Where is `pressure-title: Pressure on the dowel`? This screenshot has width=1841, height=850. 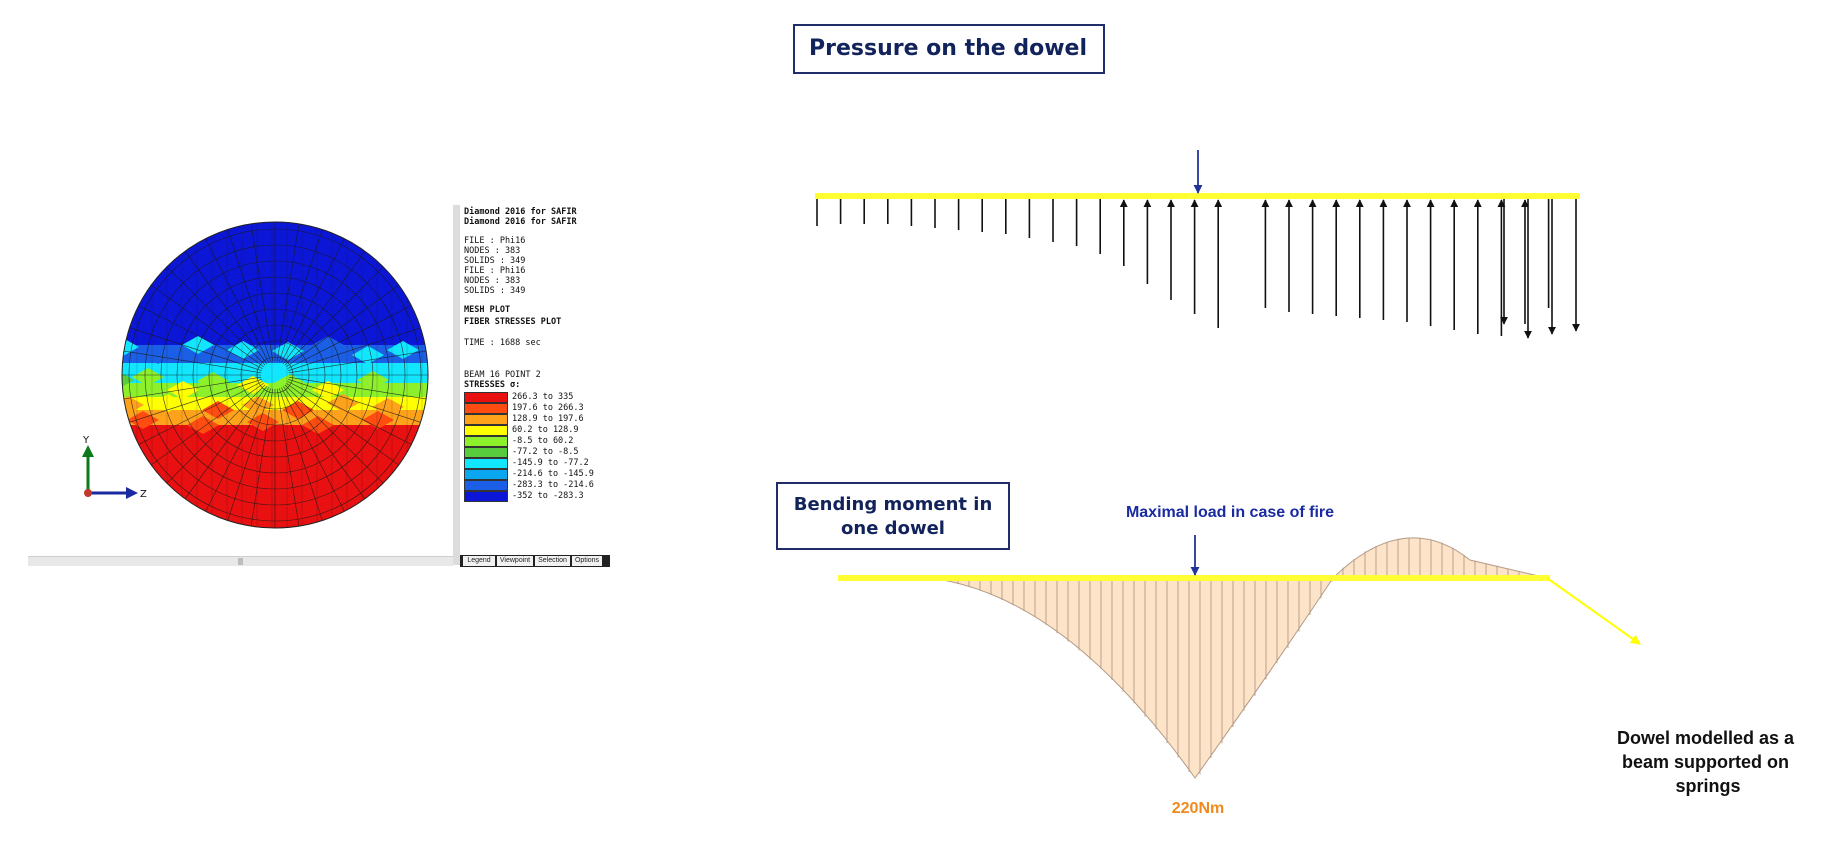 pressure-title: Pressure on the dowel is located at coordinates (949, 49).